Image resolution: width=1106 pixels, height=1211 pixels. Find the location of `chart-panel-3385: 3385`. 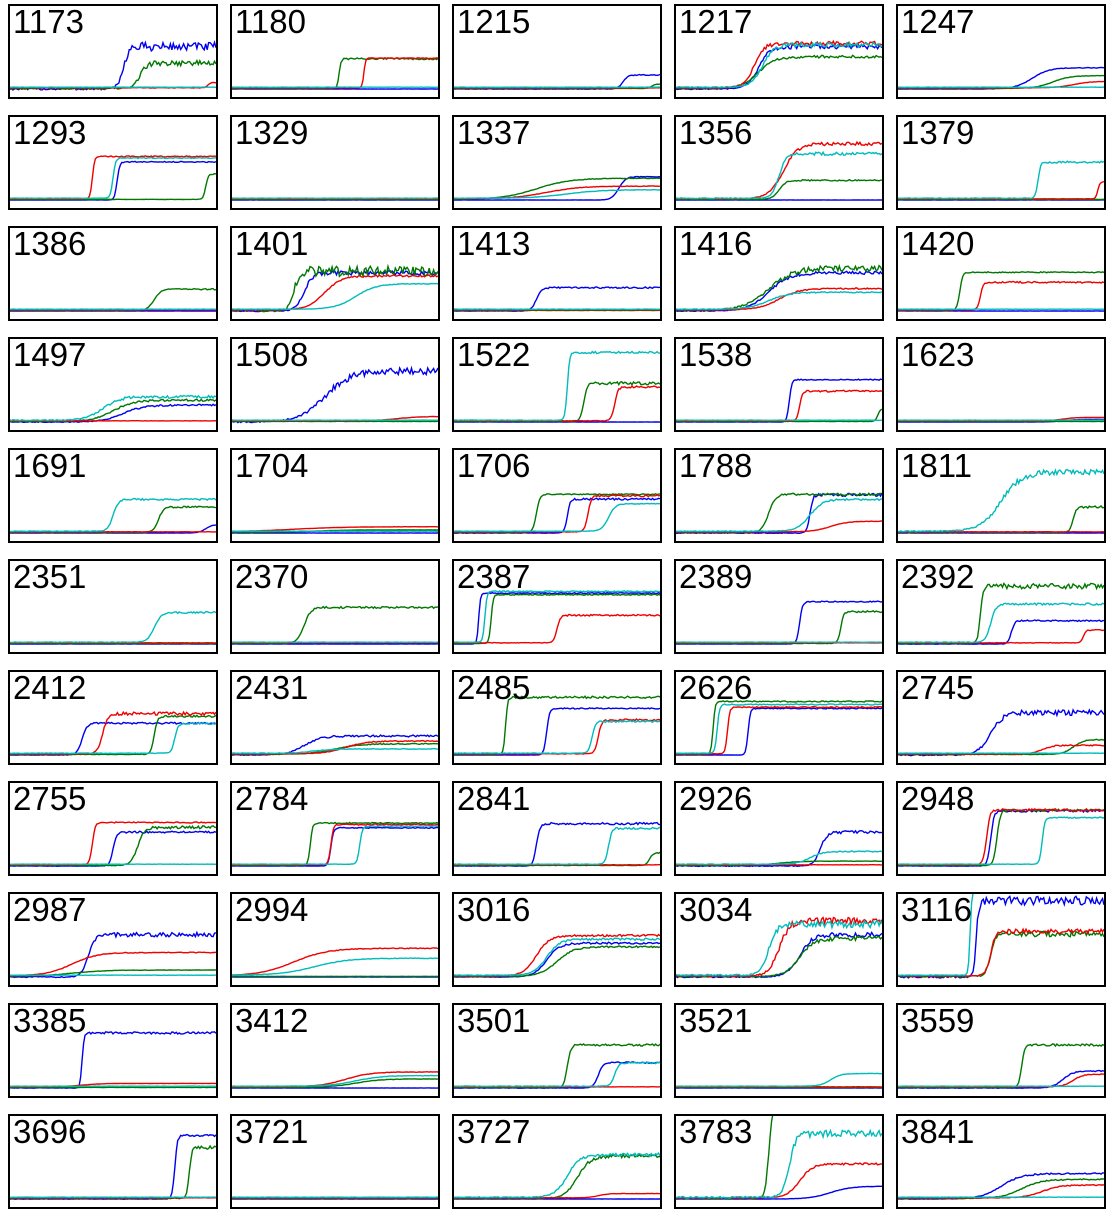

chart-panel-3385: 3385 is located at coordinates (113, 1050).